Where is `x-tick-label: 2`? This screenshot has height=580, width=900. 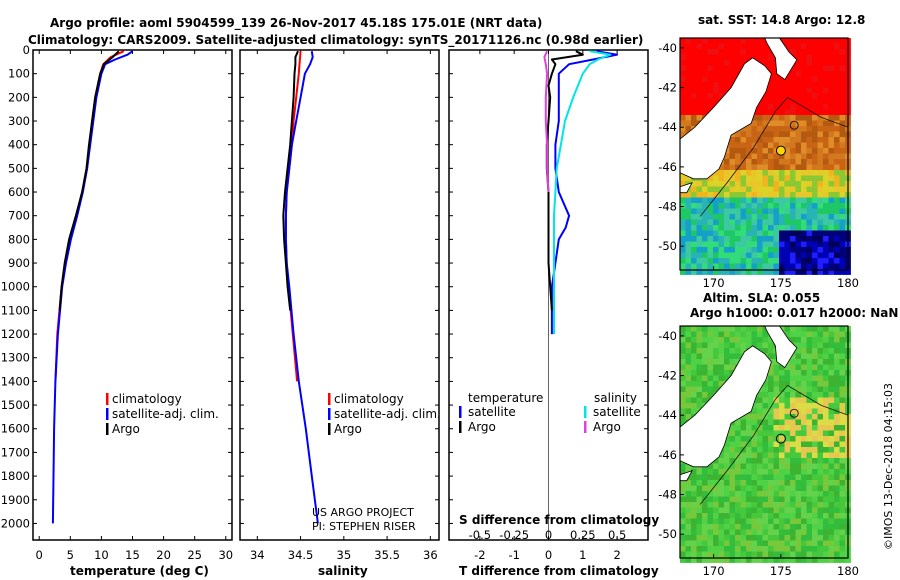
x-tick-label: 2 is located at coordinates (616, 555).